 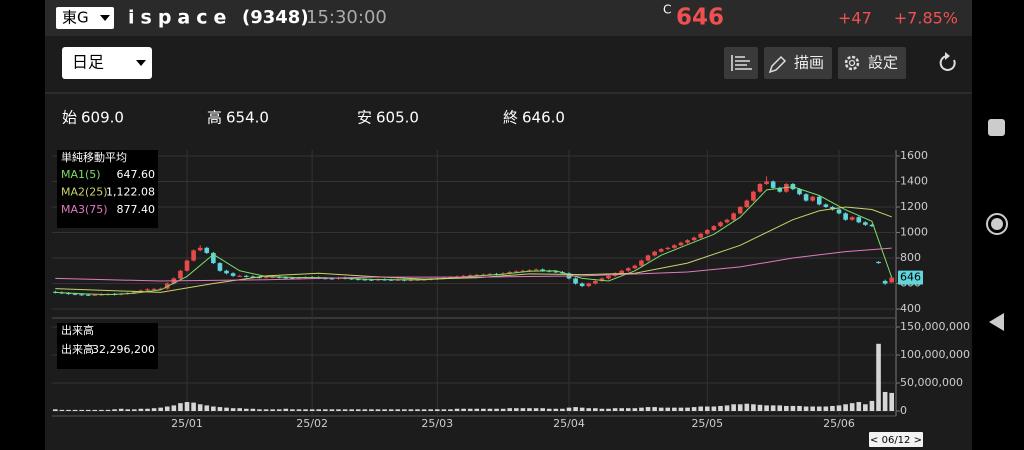 I want to click on nav-recent, so click(x=996, y=127).